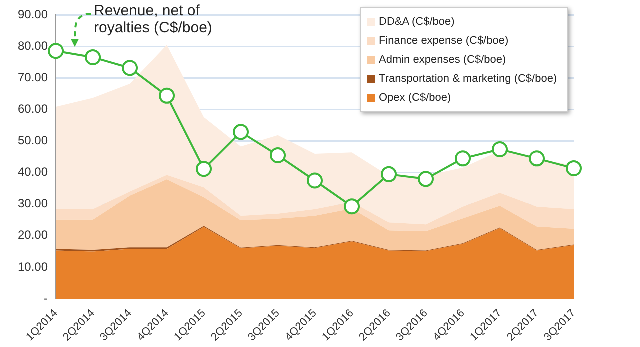 The height and width of the screenshot is (347, 640). I want to click on y-tick-label: 30.00, so click(33, 203).